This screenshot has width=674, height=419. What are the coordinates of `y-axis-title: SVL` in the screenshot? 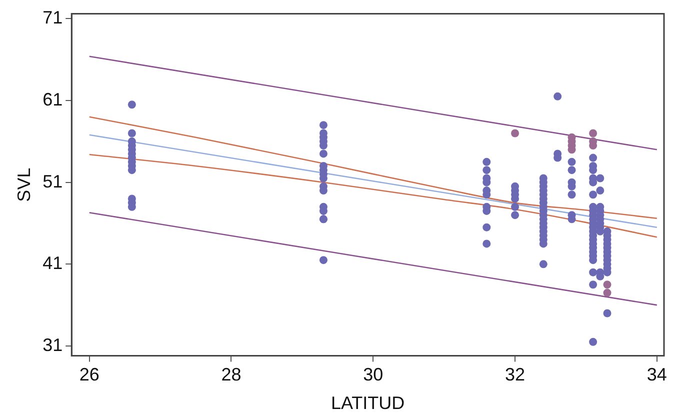 It's located at (24, 185).